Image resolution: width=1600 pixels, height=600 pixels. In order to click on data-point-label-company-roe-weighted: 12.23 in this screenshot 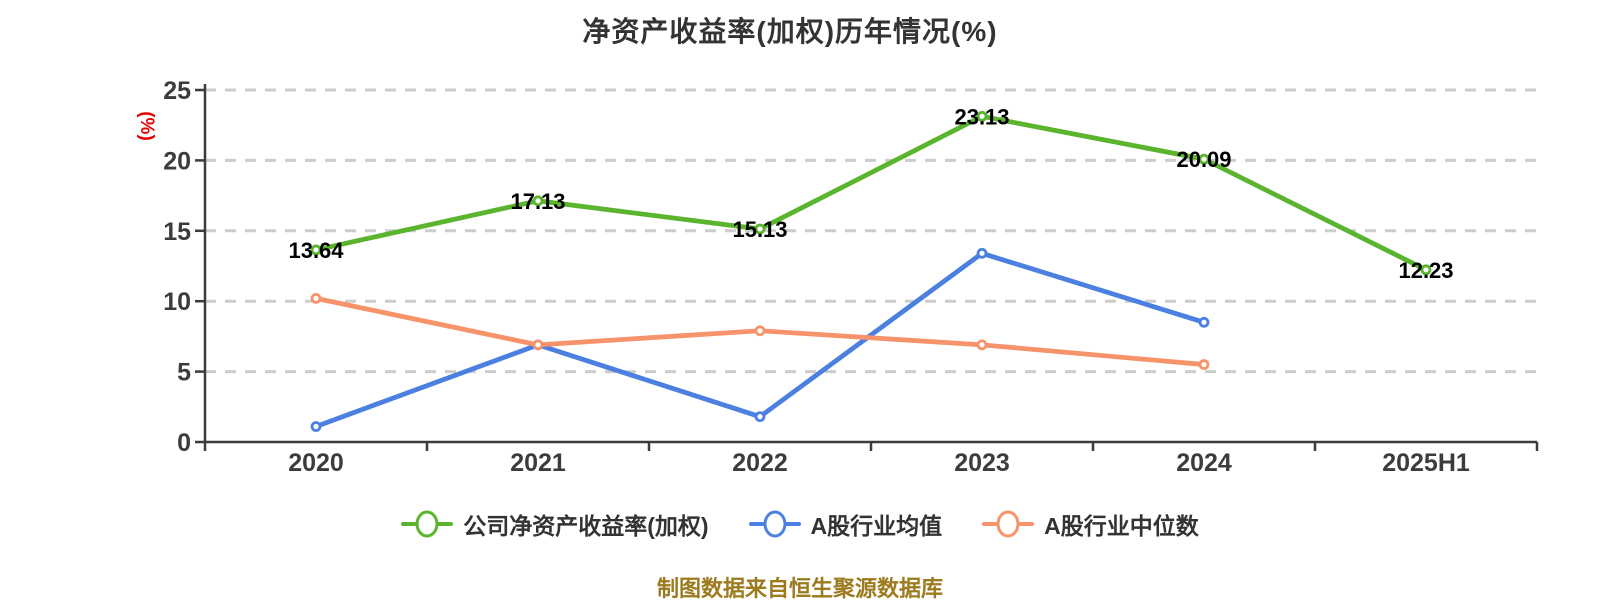, I will do `click(1425, 270)`.